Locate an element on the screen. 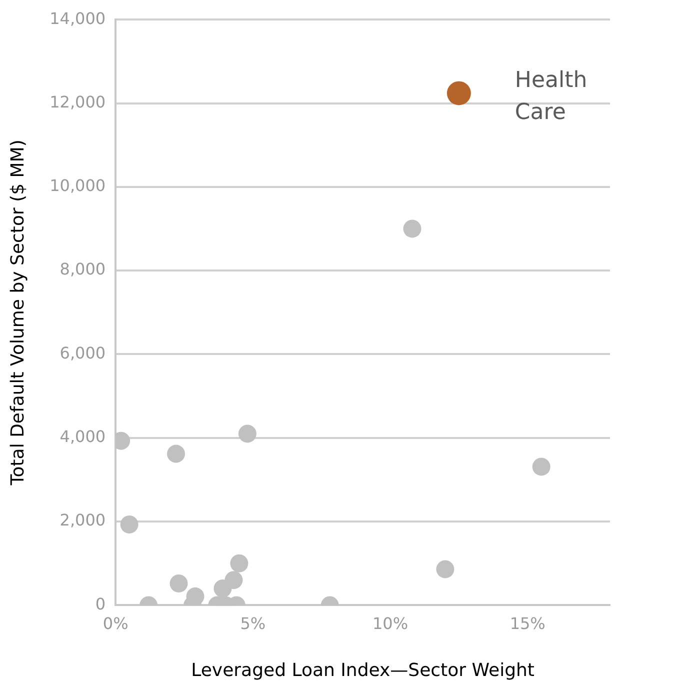 This screenshot has width=690, height=690. x-tick-label: 10% is located at coordinates (390, 623).